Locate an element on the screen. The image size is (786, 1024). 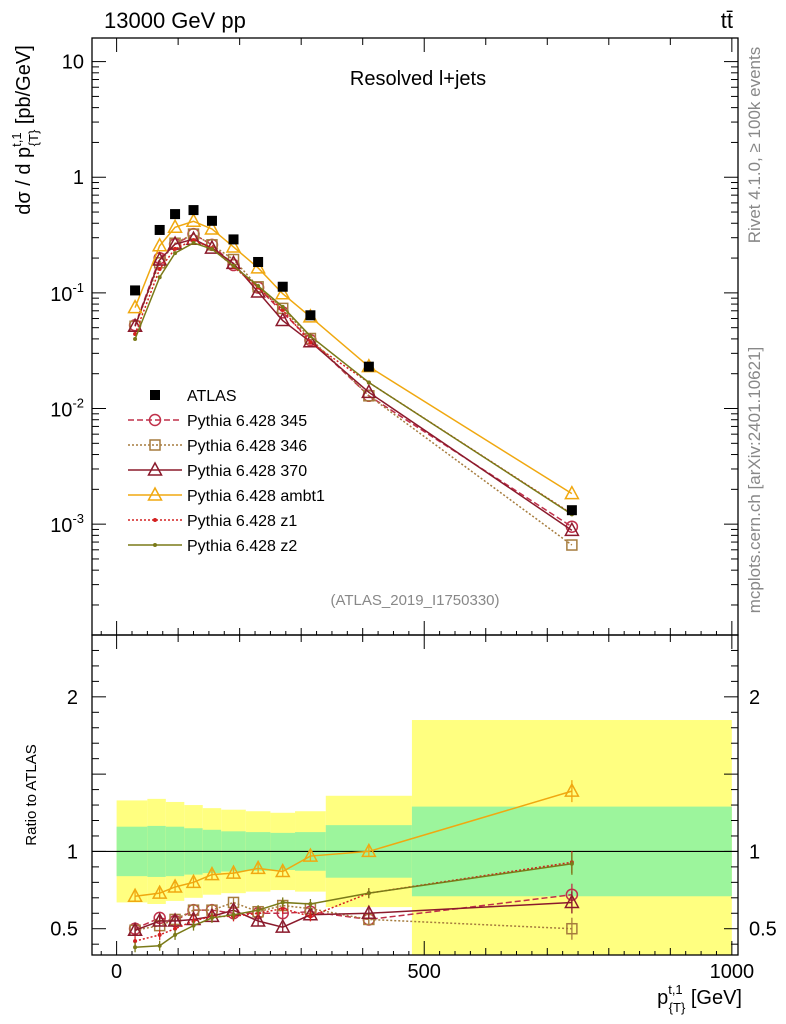
y-tick-label-ratio-right: 1 is located at coordinates (754, 852).